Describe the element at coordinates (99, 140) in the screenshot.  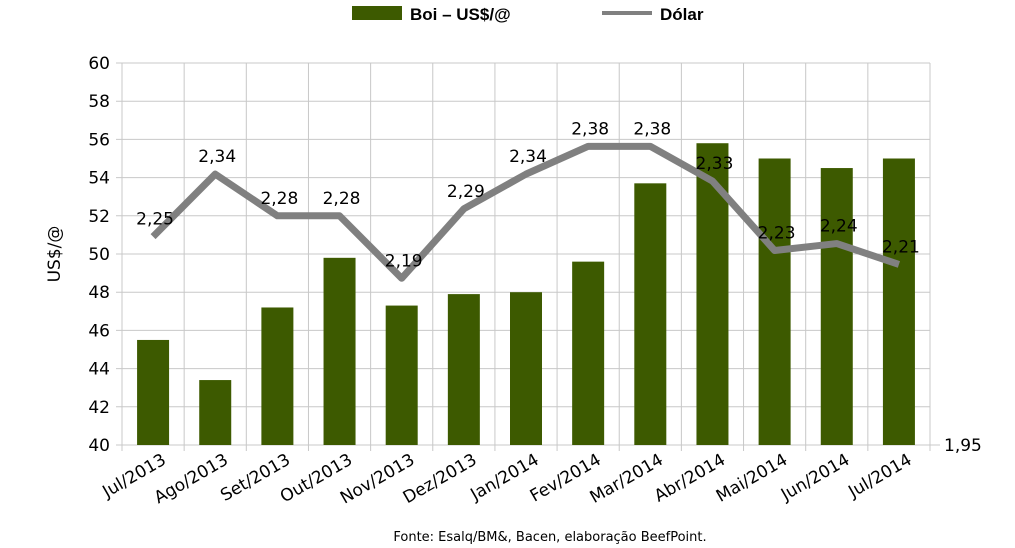
I see `y-tick-label: 56` at that location.